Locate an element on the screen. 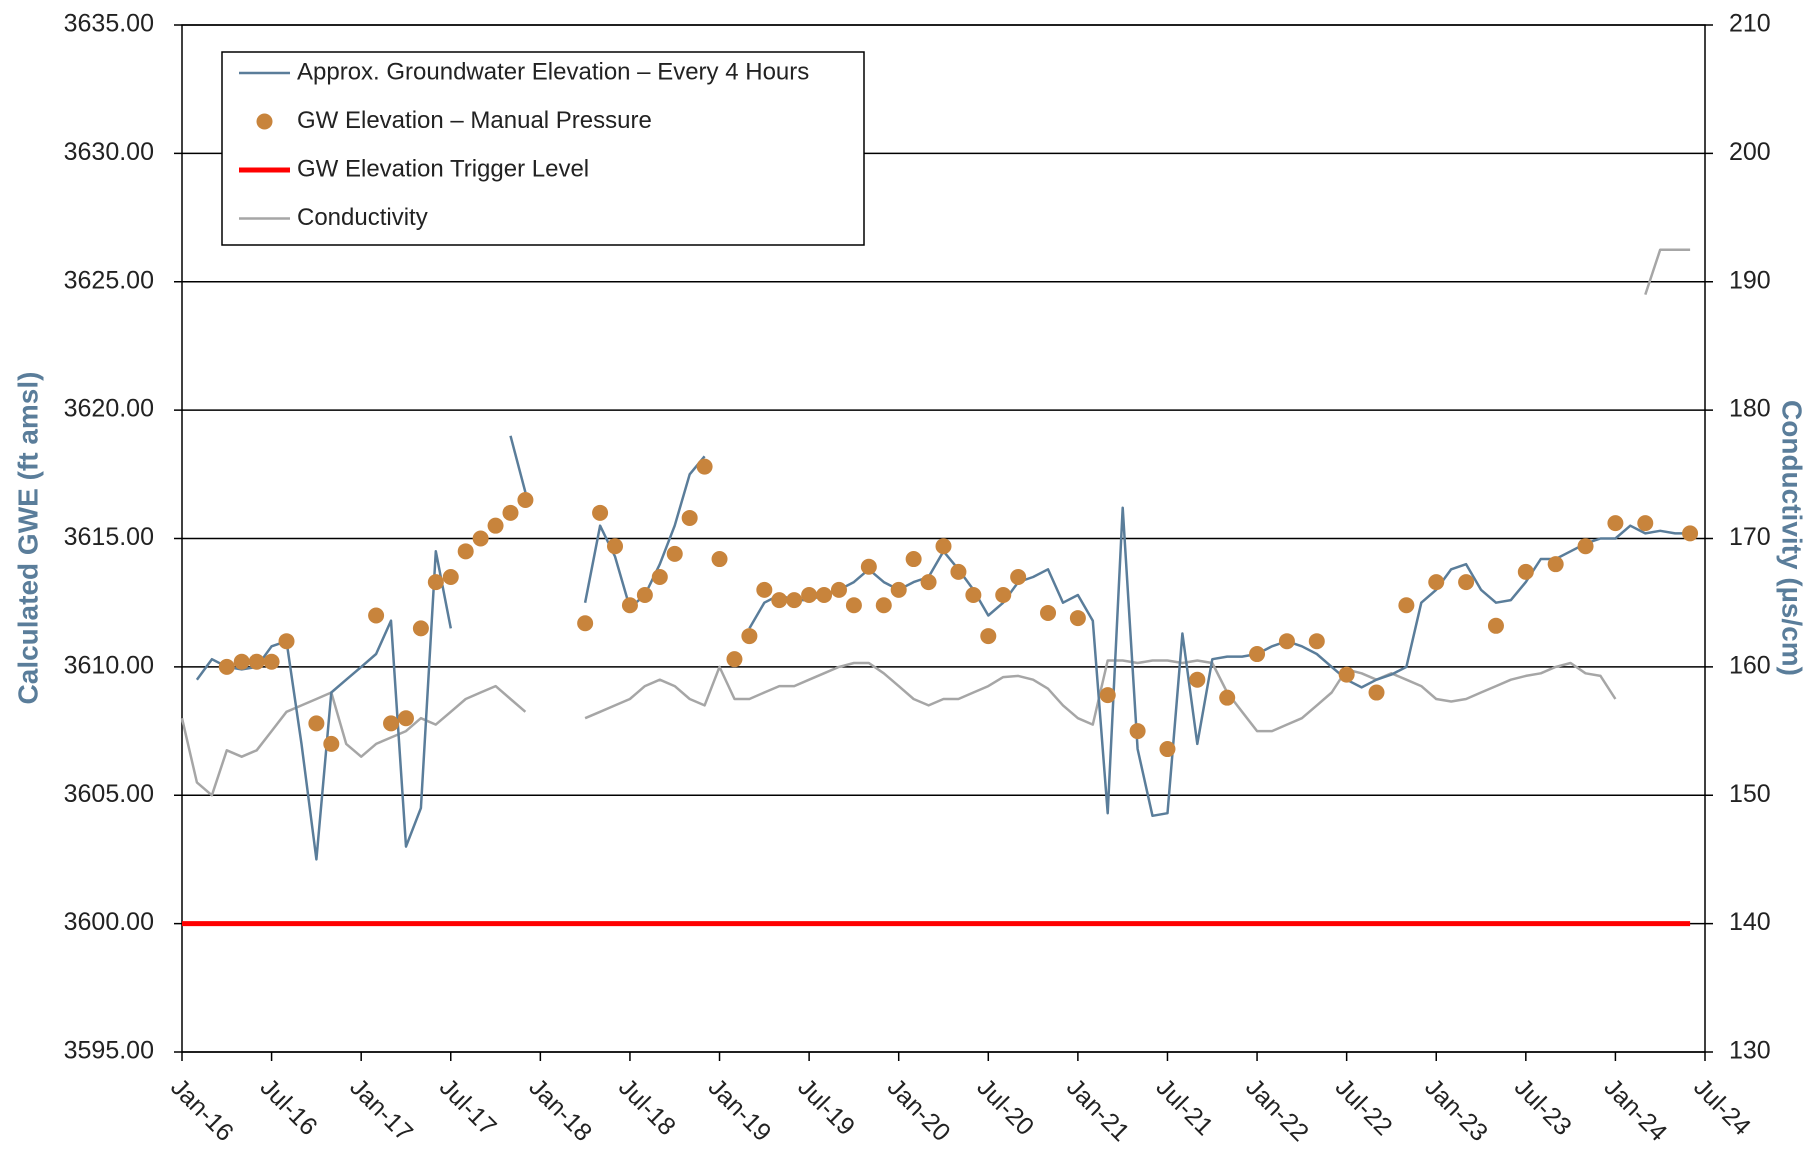 Image resolution: width=1818 pixels, height=1152 pixels. y-tick-label: 3635.00 is located at coordinates (109, 24).